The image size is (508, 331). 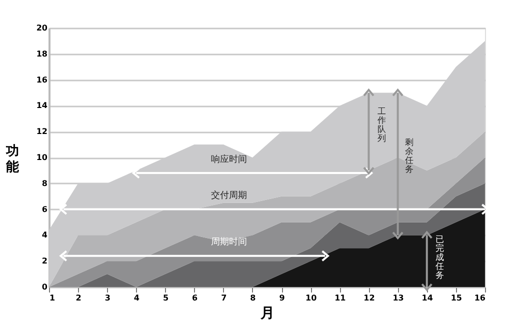 What do you see at coordinates (253, 298) in the screenshot?
I see `x-tick-label: 8` at bounding box center [253, 298].